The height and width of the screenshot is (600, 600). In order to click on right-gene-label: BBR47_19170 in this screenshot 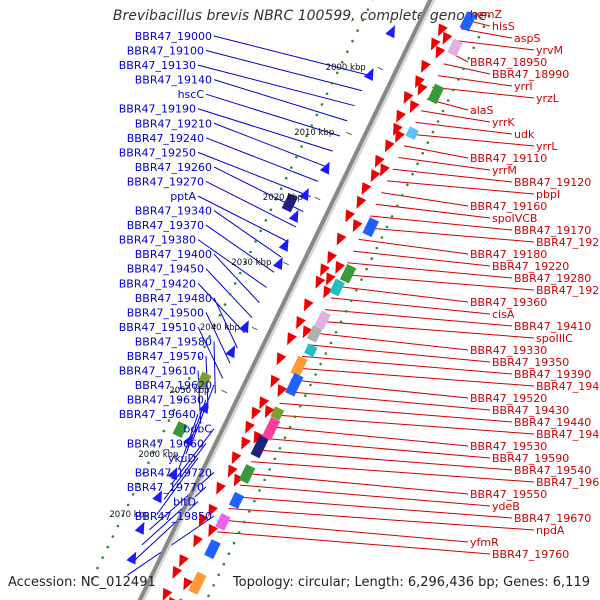, I will do `click(552, 230)`.